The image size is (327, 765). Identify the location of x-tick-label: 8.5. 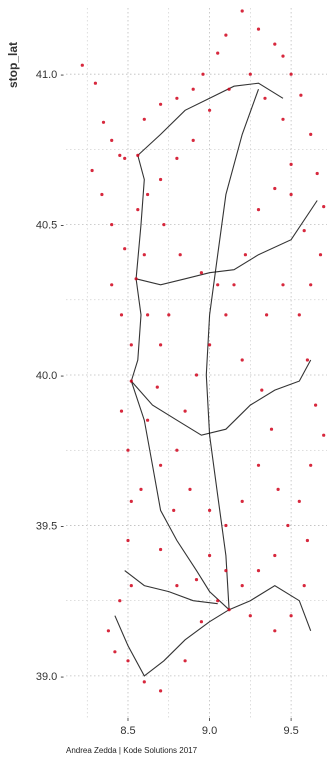
(127, 731).